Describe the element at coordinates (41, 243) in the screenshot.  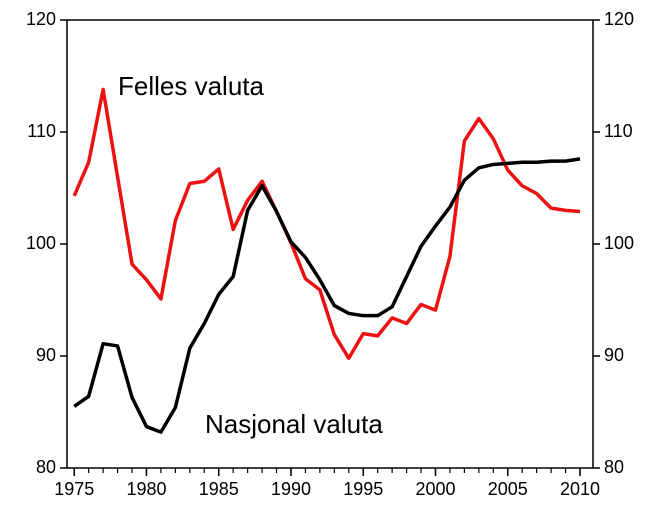
I see `y-tick-label: 100` at that location.